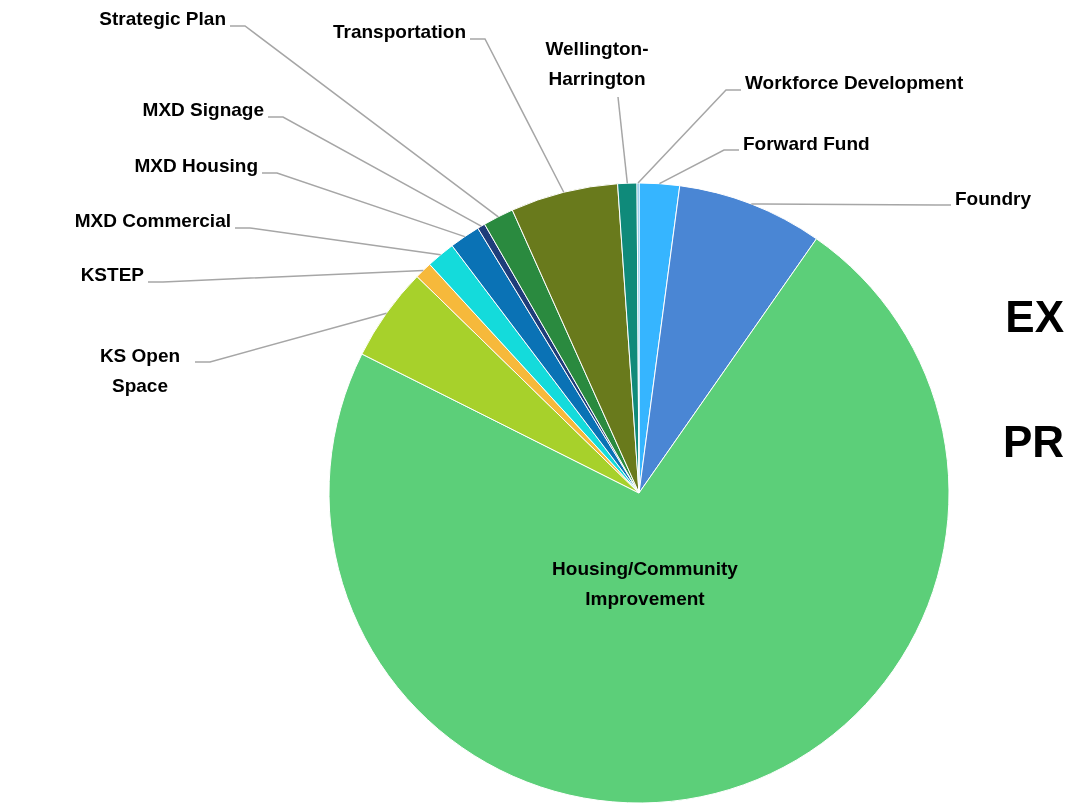 This screenshot has height=806, width=1067. Describe the element at coordinates (152, 221) in the screenshot. I see `slice-label: MXD Commercial` at that location.